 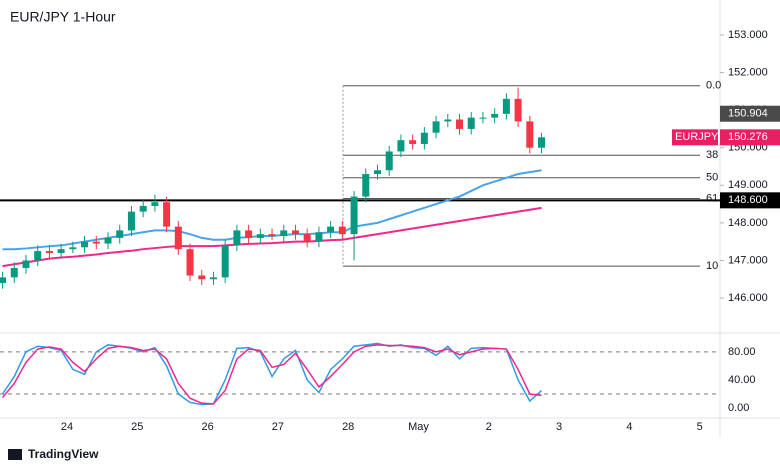 What do you see at coordinates (63, 454) in the screenshot?
I see `brand-name: TradingView` at bounding box center [63, 454].